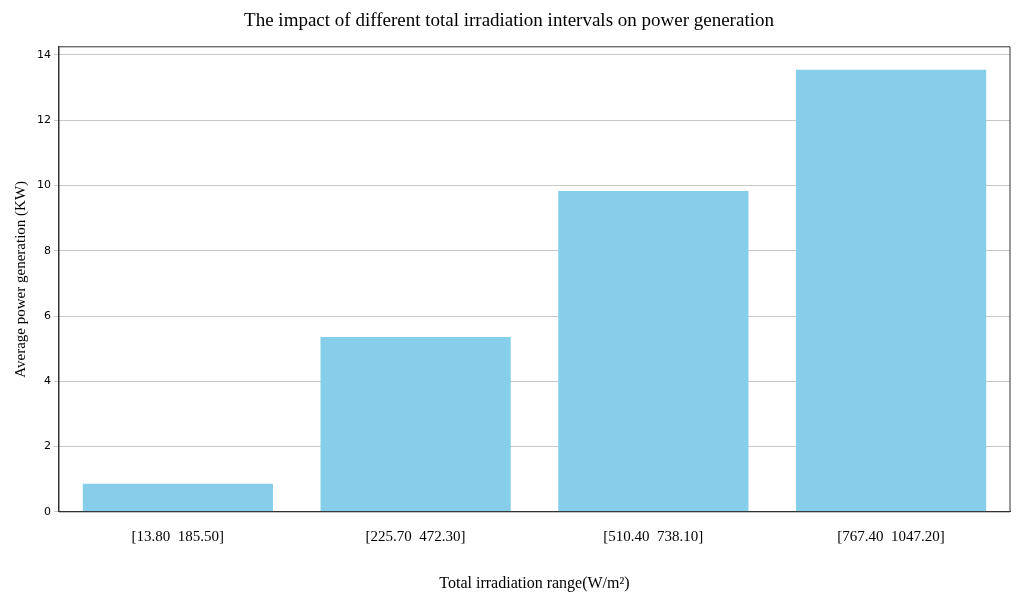 This screenshot has height=599, width=1016. What do you see at coordinates (653, 535) in the screenshot?
I see `x-tick-label: [510.40 738.10]` at bounding box center [653, 535].